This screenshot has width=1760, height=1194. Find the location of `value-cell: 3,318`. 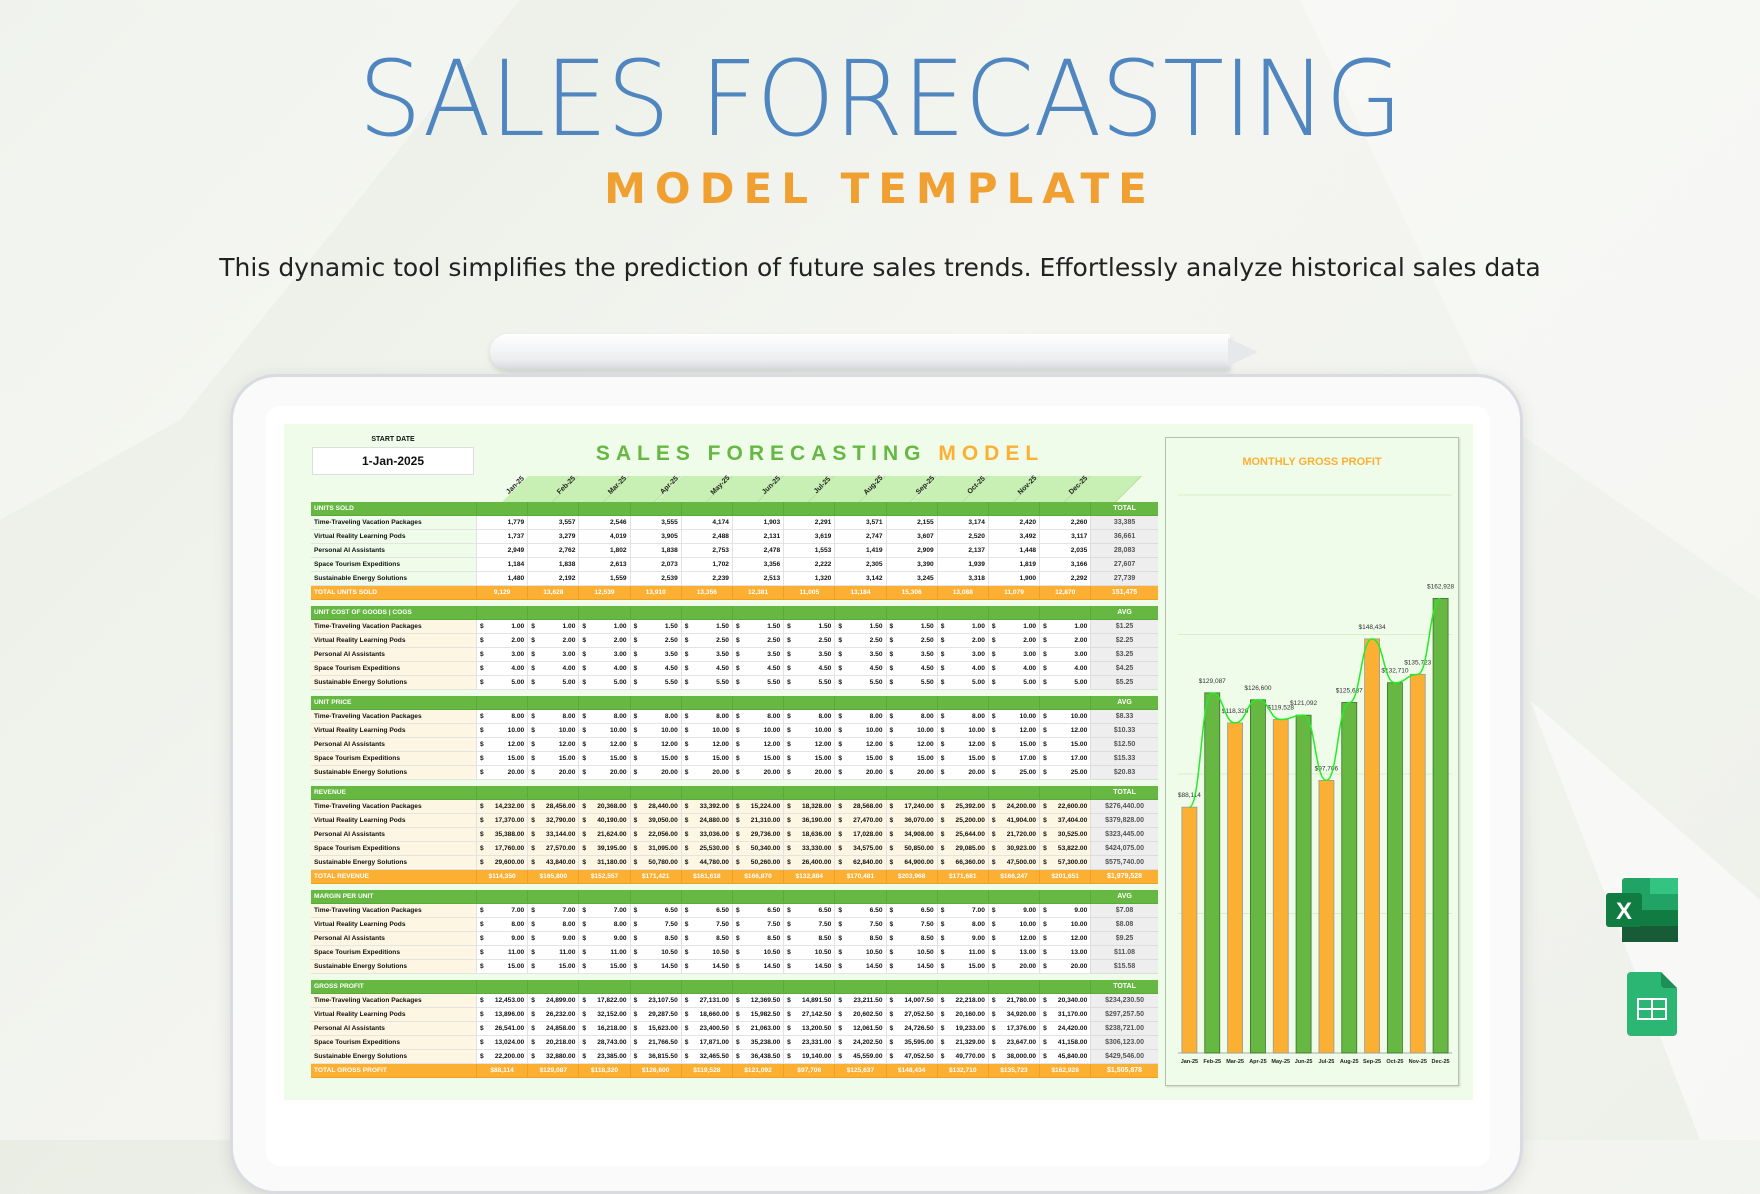

value-cell: 3,318 is located at coordinates (962, 579).